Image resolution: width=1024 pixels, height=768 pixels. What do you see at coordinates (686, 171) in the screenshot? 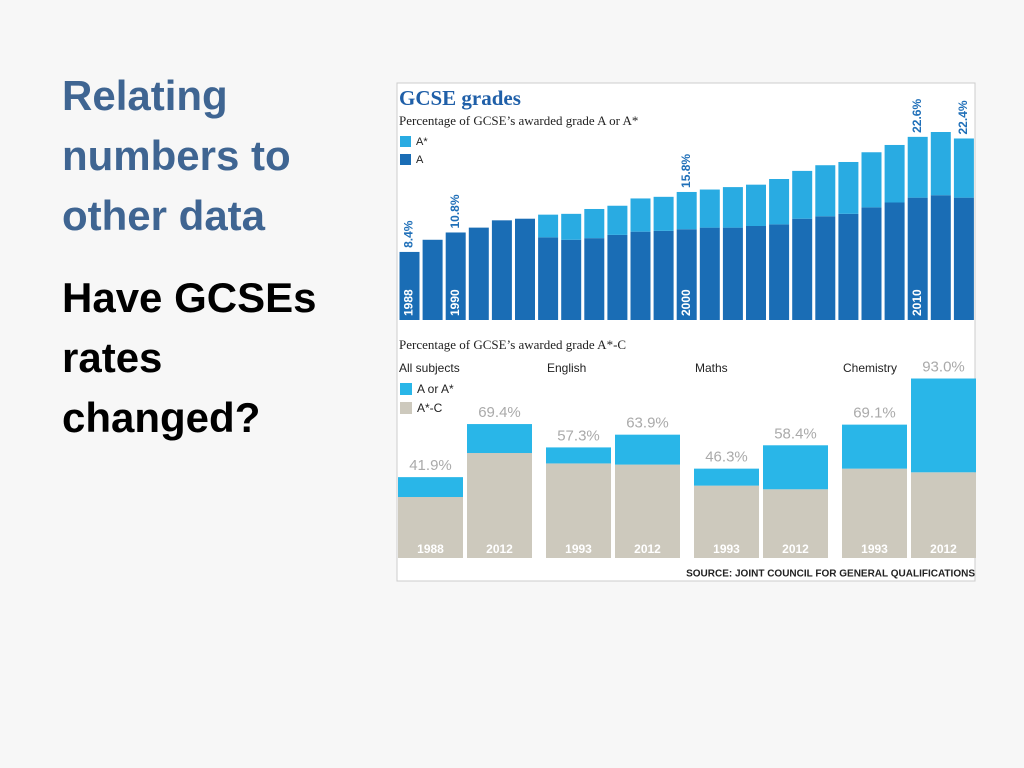
I see `value-label: 15.8%` at bounding box center [686, 171].